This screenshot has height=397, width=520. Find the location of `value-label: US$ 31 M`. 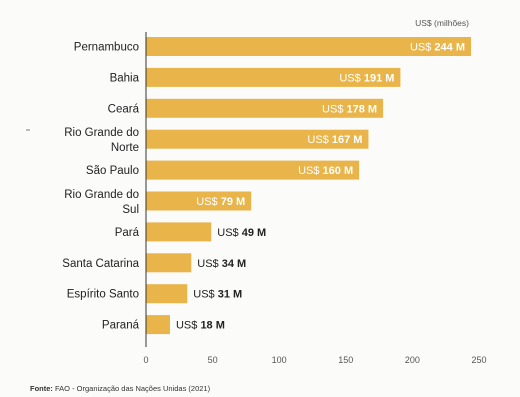

value-label: US$ 31 M is located at coordinates (217, 295).